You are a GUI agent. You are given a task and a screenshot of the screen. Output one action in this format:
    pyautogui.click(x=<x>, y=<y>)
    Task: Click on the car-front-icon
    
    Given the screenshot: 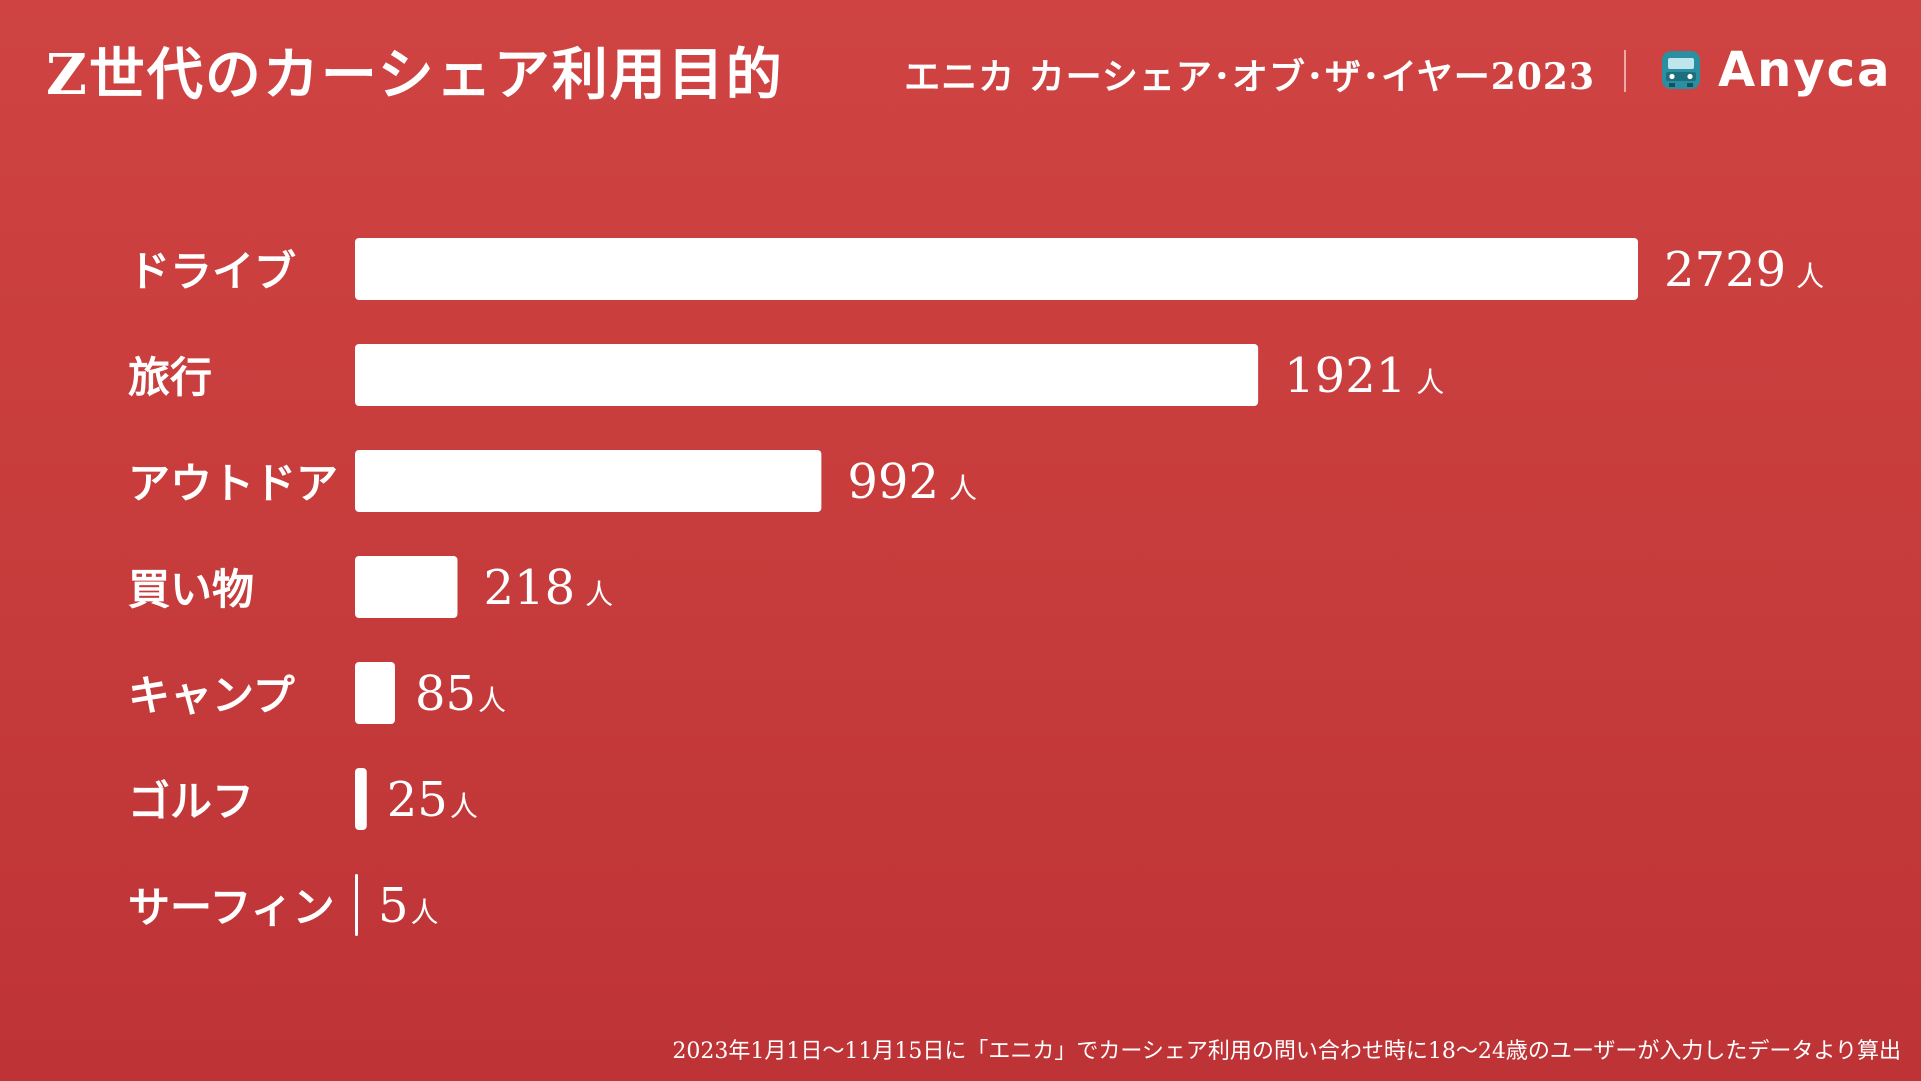 What is the action you would take?
    pyautogui.click(x=1681, y=70)
    